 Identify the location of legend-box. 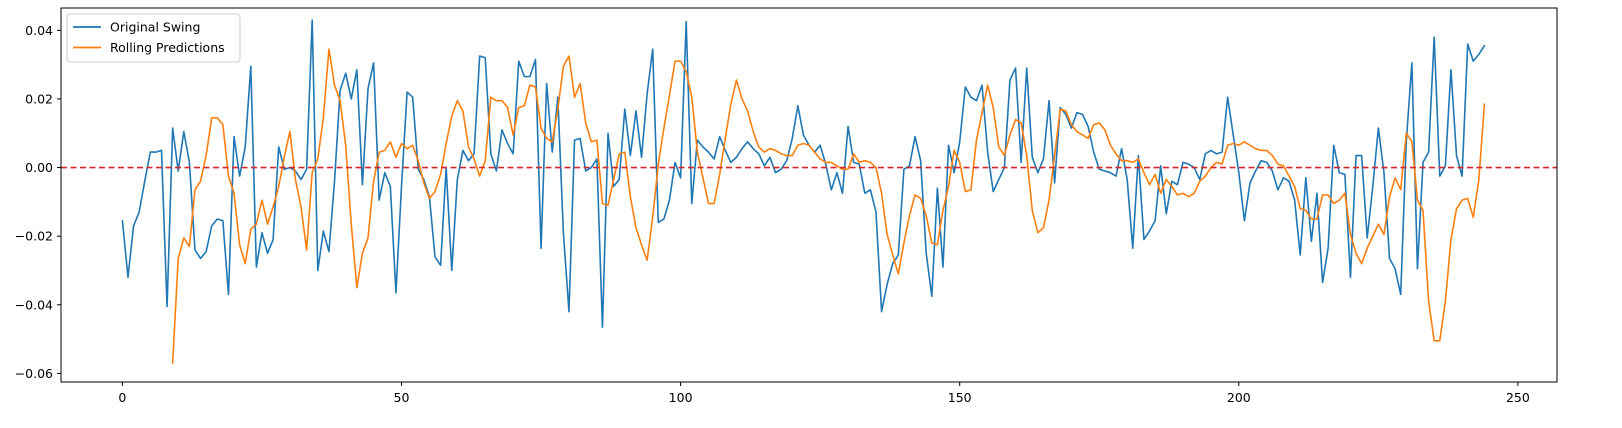
(153, 38).